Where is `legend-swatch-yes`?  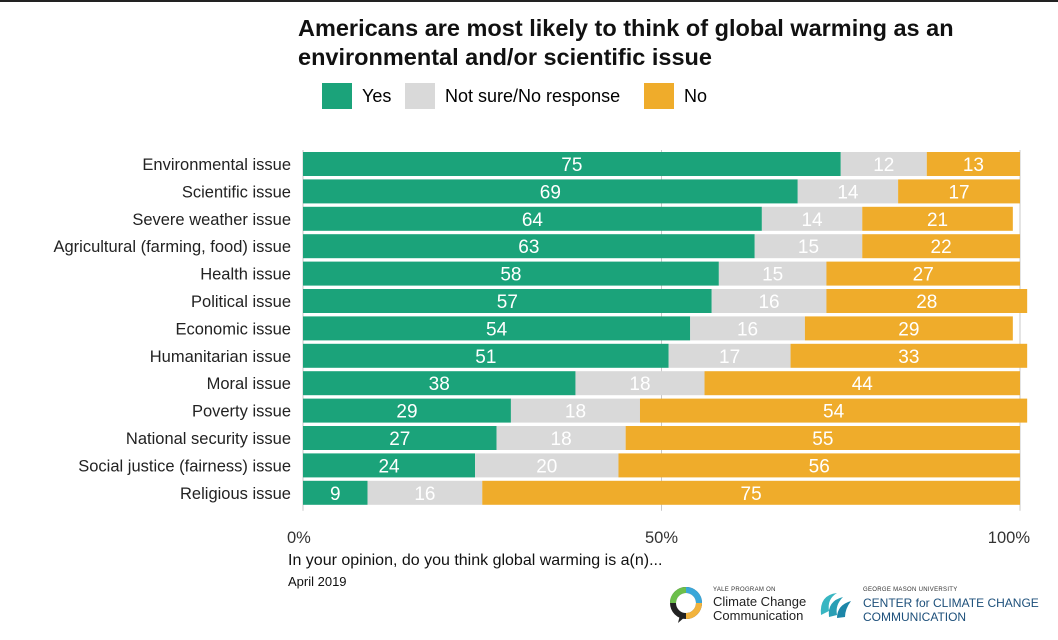 legend-swatch-yes is located at coordinates (337, 96).